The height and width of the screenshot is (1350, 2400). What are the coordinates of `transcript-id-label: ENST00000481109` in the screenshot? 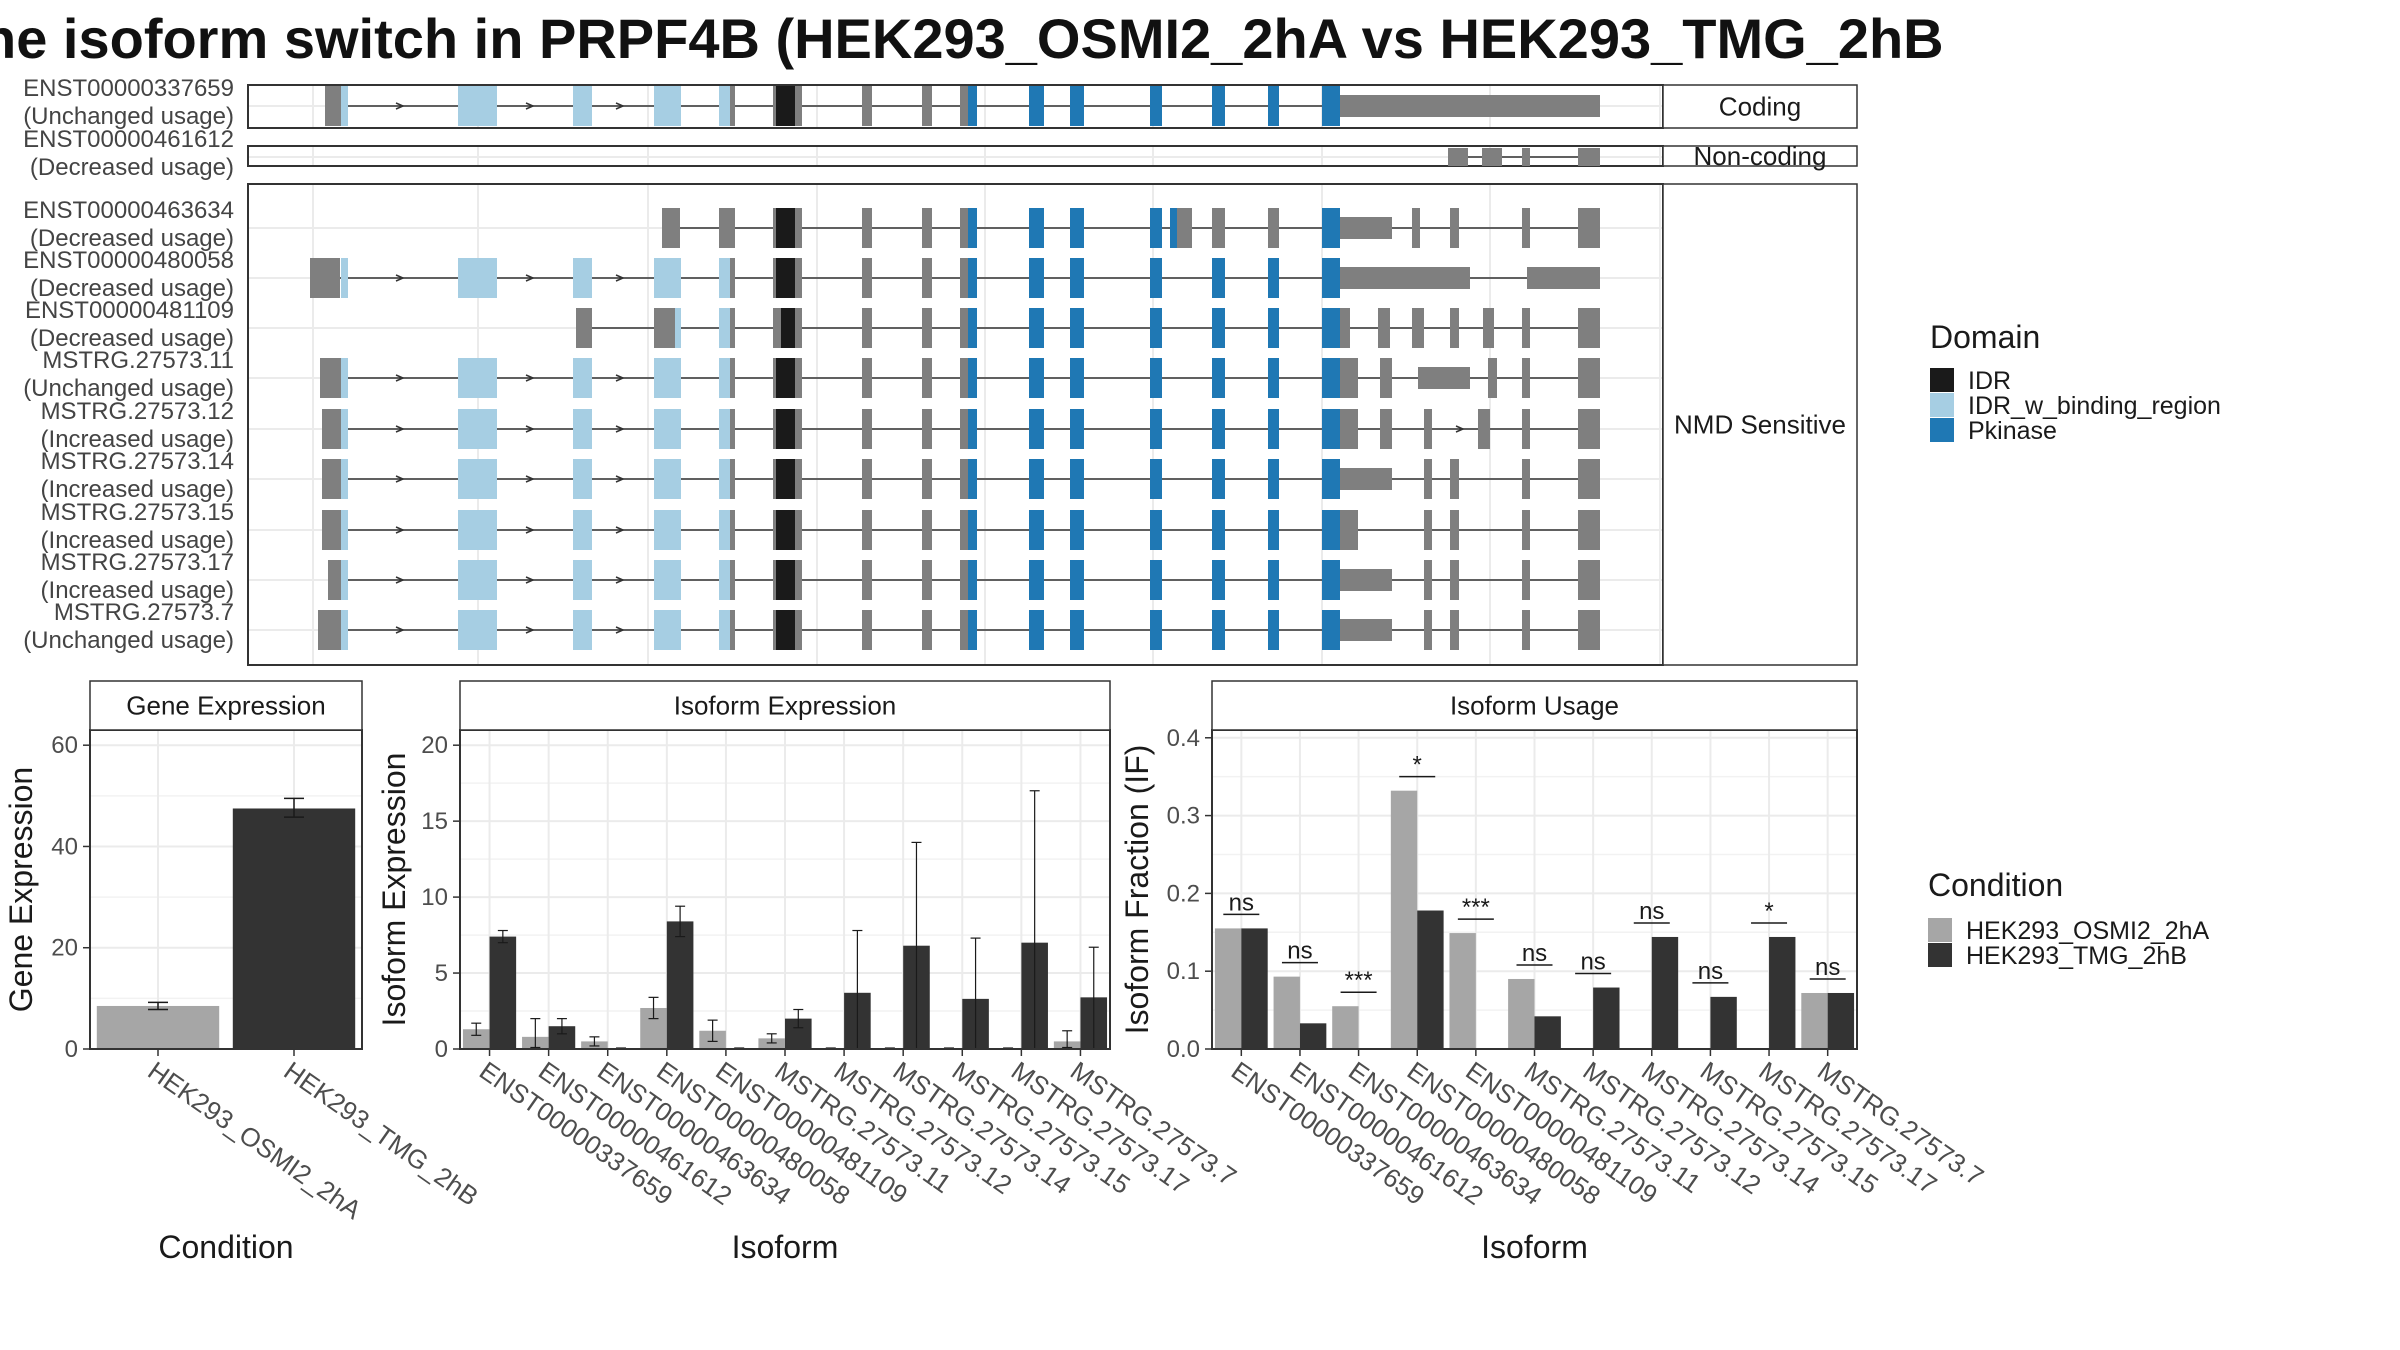 It's located at (129, 310).